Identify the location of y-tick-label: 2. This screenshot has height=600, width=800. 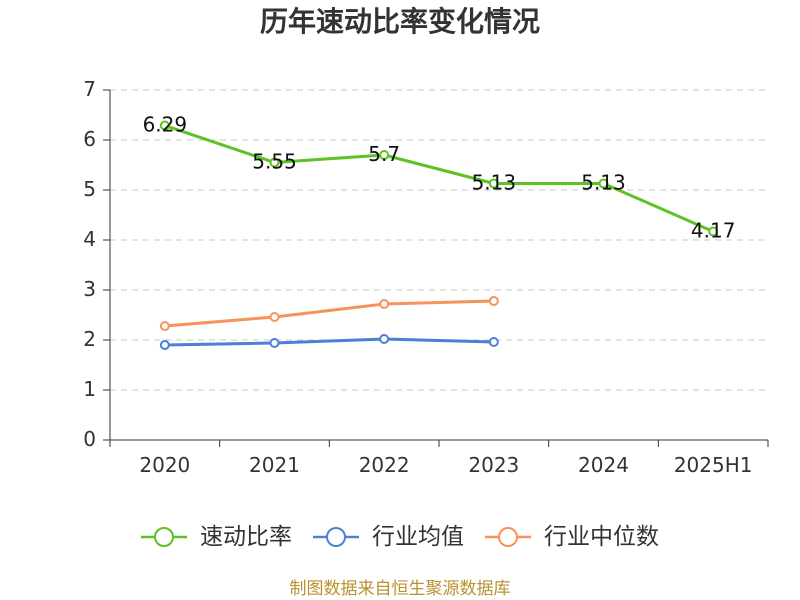
(89, 339).